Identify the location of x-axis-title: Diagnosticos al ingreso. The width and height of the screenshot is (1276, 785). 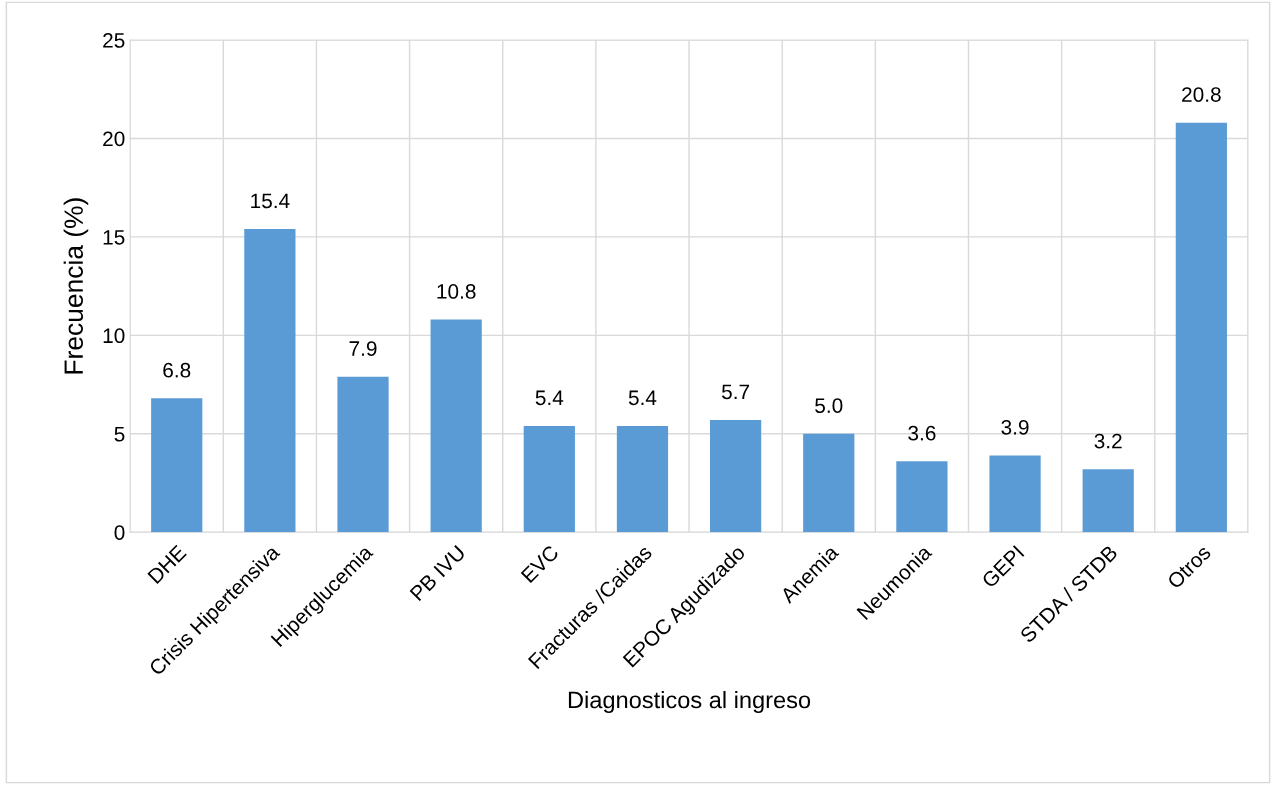
(689, 701).